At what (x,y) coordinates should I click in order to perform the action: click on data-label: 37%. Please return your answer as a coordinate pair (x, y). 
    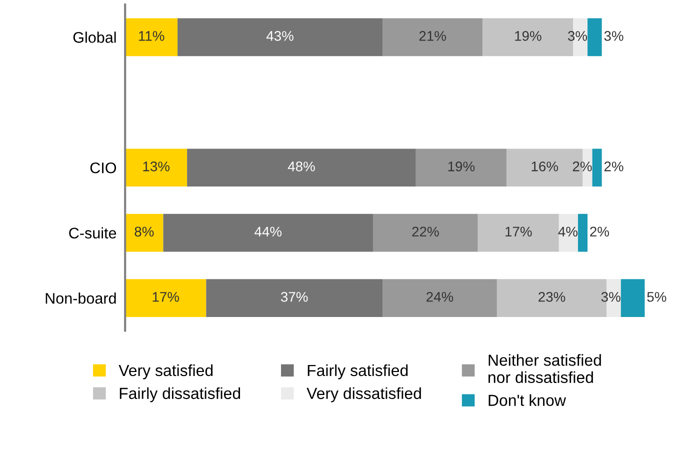
    Looking at the image, I should click on (294, 297).